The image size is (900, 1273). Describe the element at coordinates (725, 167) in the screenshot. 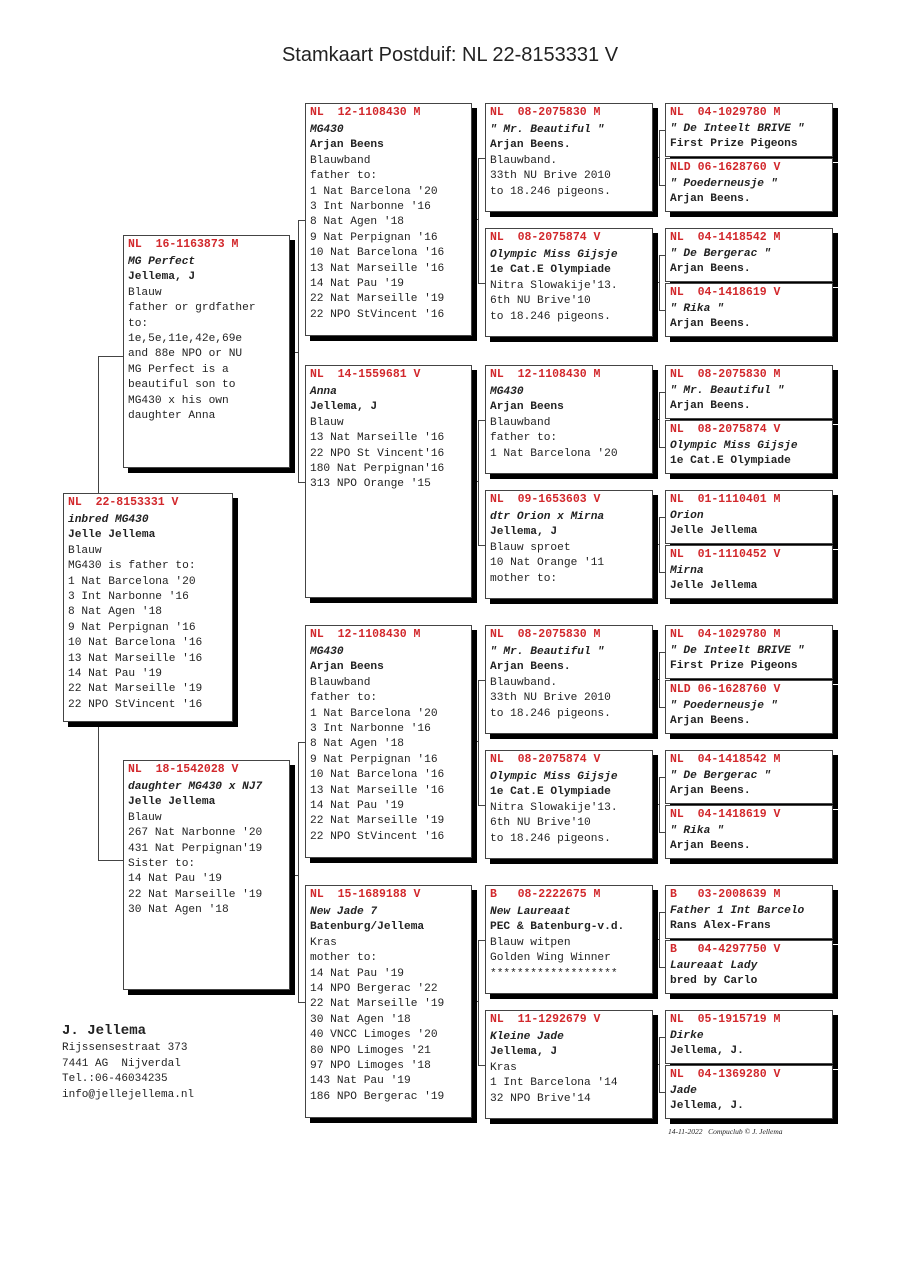

I see `ring-number: NLD 06-1628760 V` at that location.